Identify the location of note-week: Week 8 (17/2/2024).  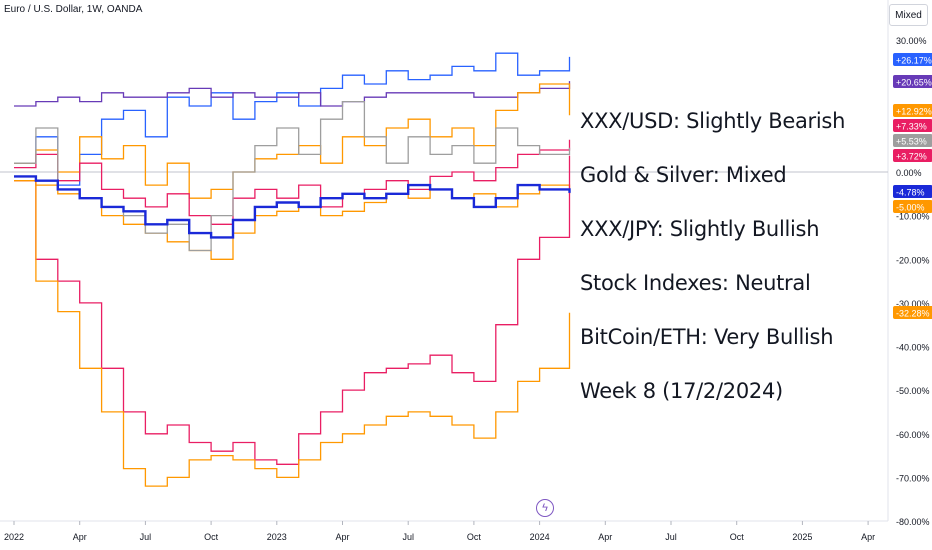
(681, 391).